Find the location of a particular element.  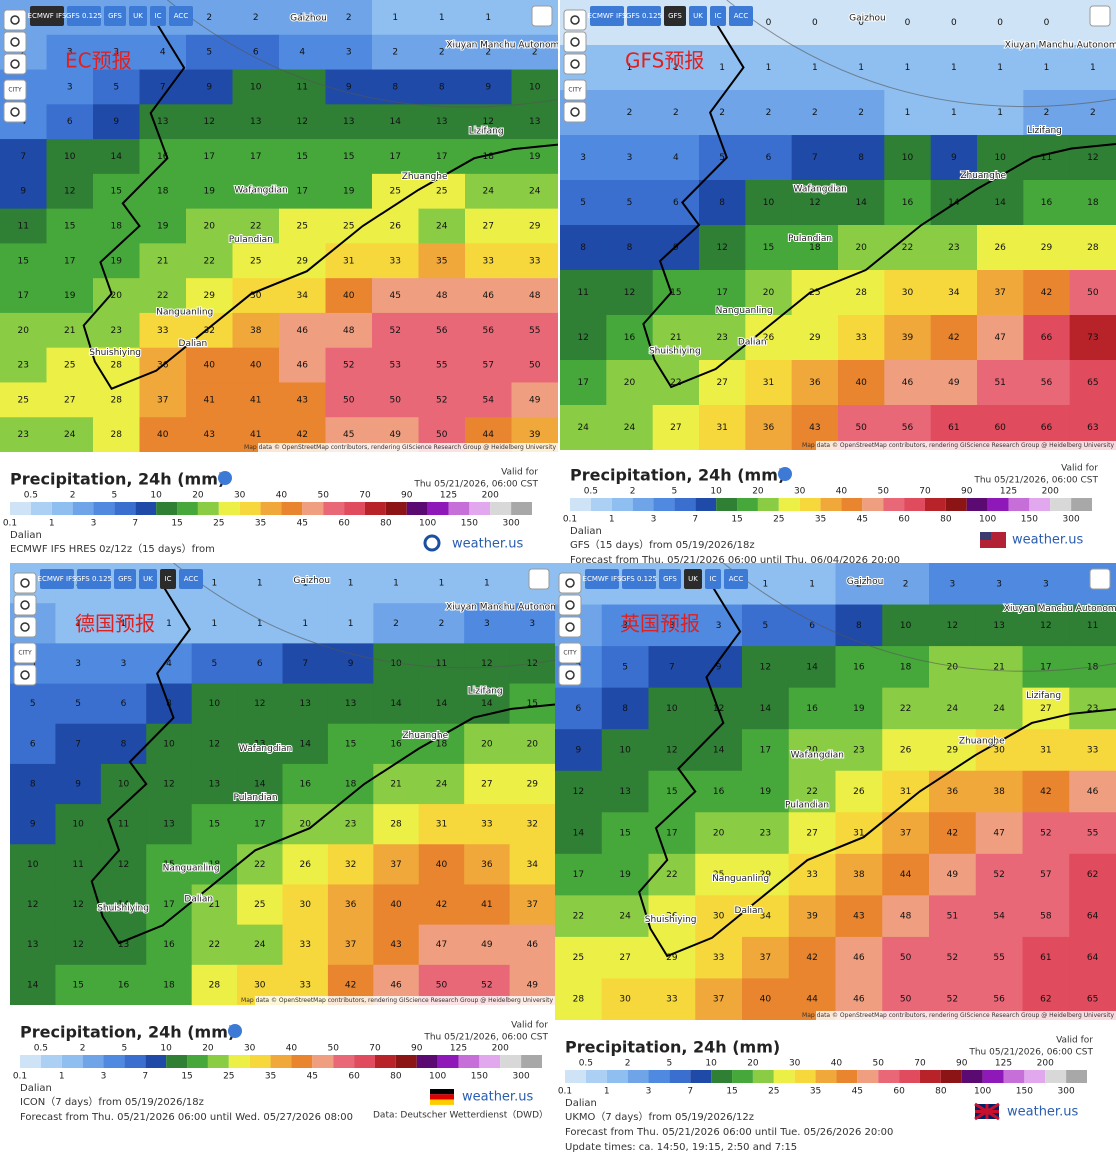

place-name: Pulandian is located at coordinates (255, 798).